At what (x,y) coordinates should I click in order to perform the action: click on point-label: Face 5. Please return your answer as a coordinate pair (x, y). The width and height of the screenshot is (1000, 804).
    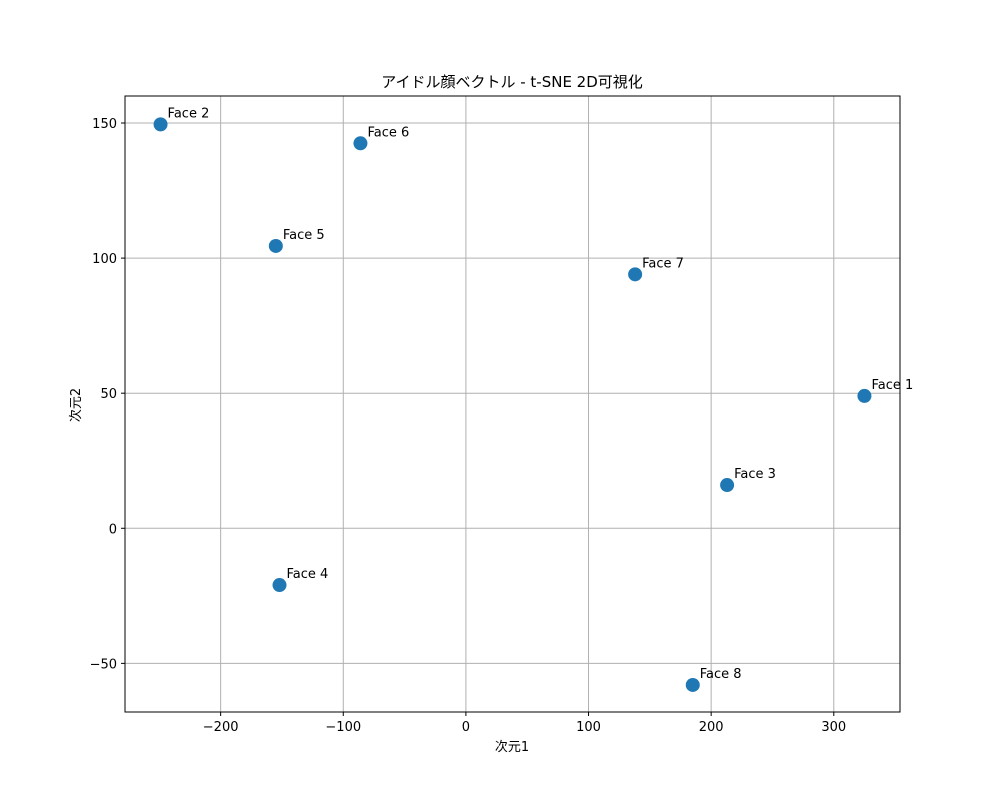
    Looking at the image, I should click on (304, 235).